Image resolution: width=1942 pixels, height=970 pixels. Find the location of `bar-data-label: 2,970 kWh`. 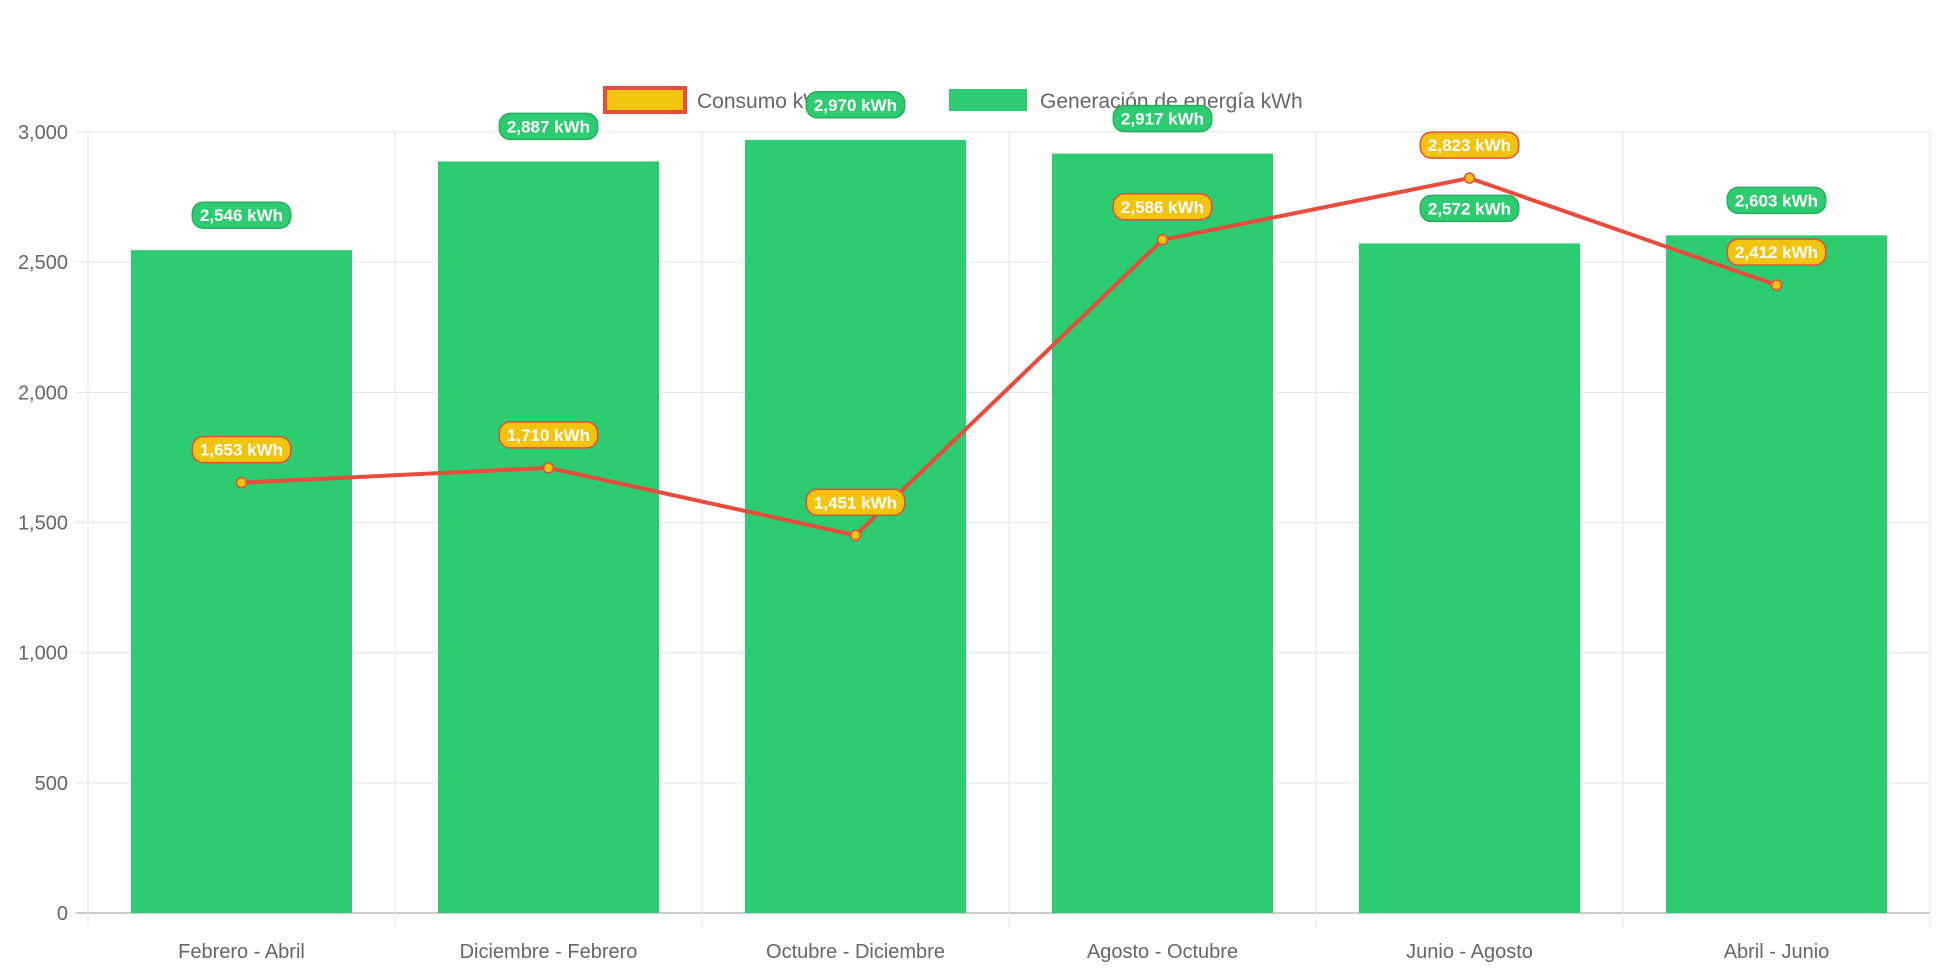

bar-data-label: 2,970 kWh is located at coordinates (855, 105).